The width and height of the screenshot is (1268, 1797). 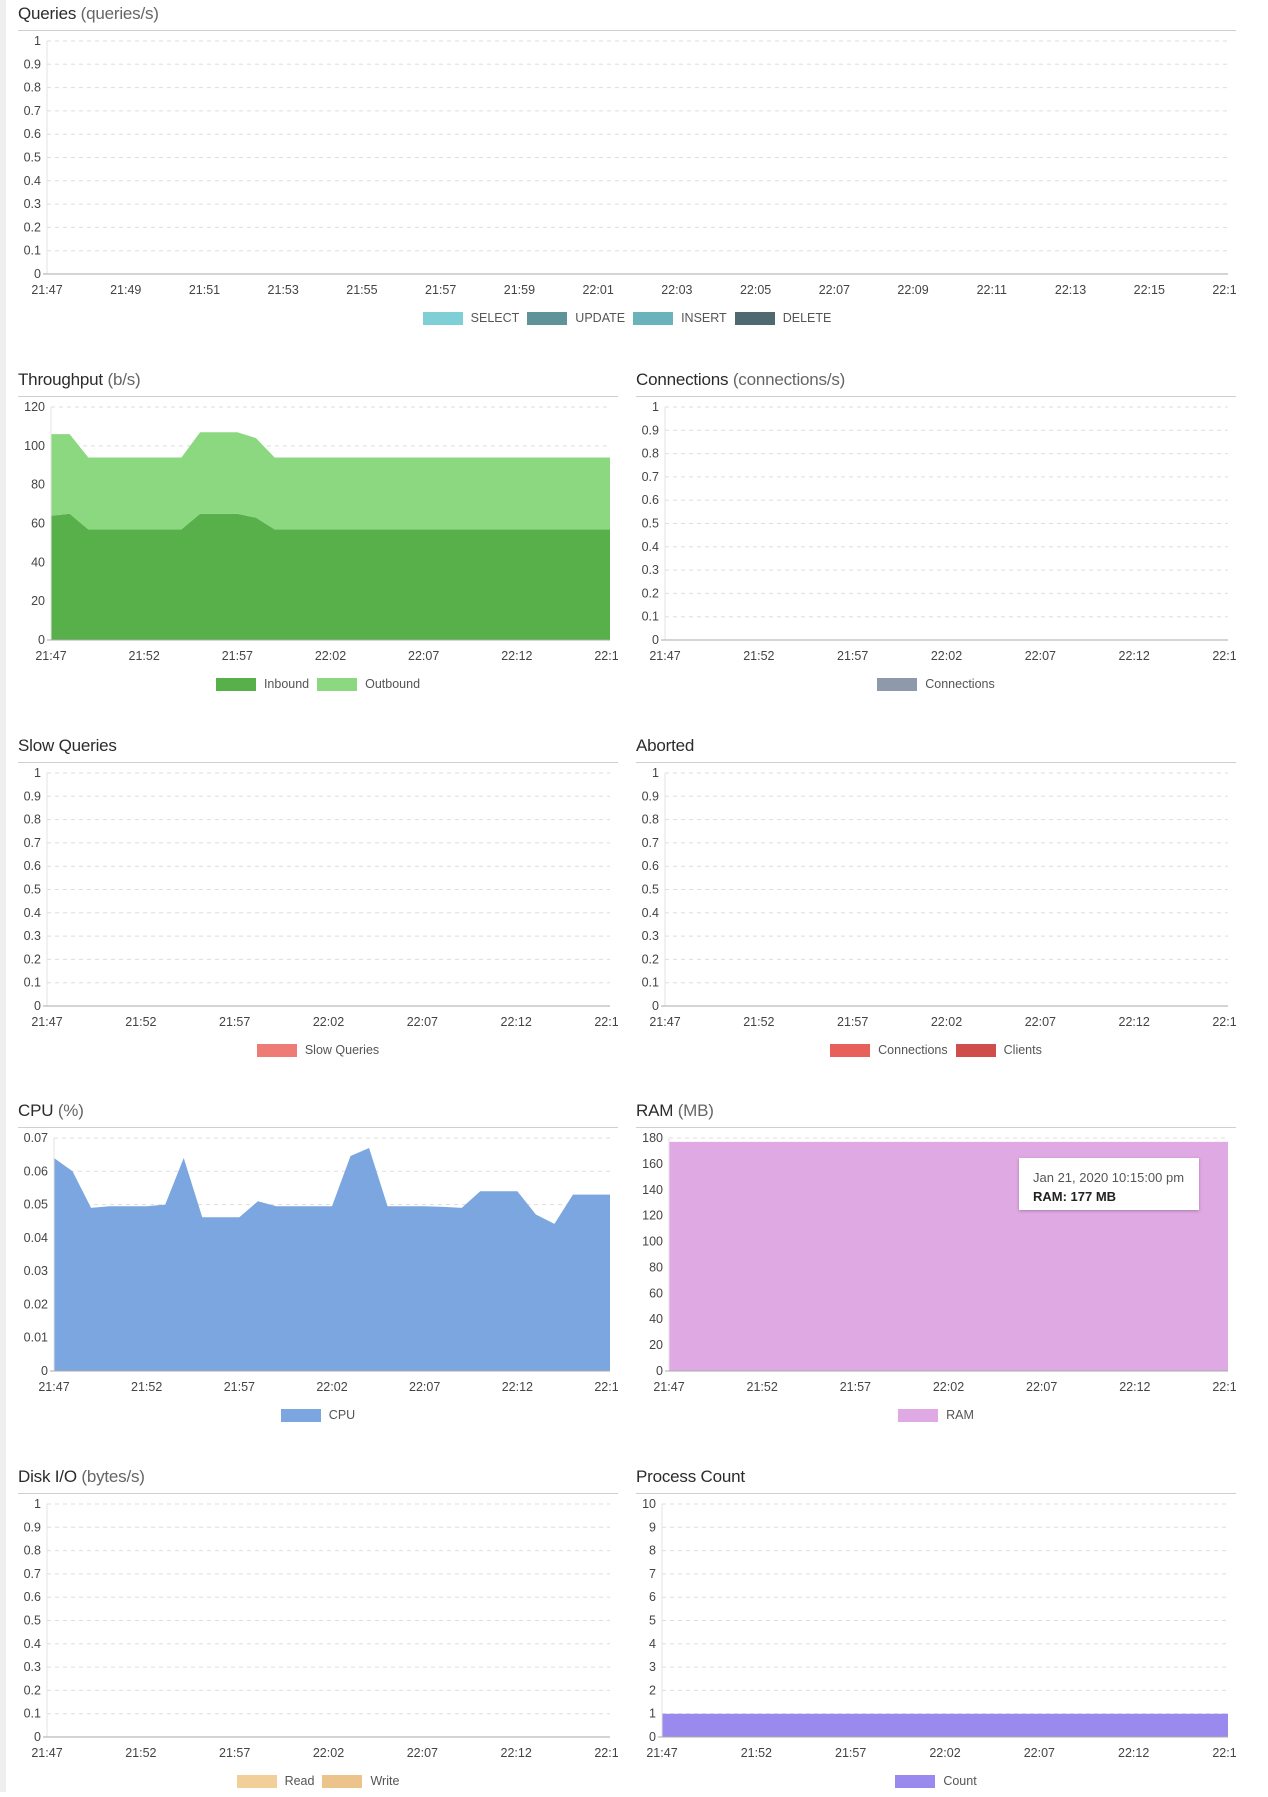 I want to click on legend-item-insert: INSERT, so click(x=680, y=318).